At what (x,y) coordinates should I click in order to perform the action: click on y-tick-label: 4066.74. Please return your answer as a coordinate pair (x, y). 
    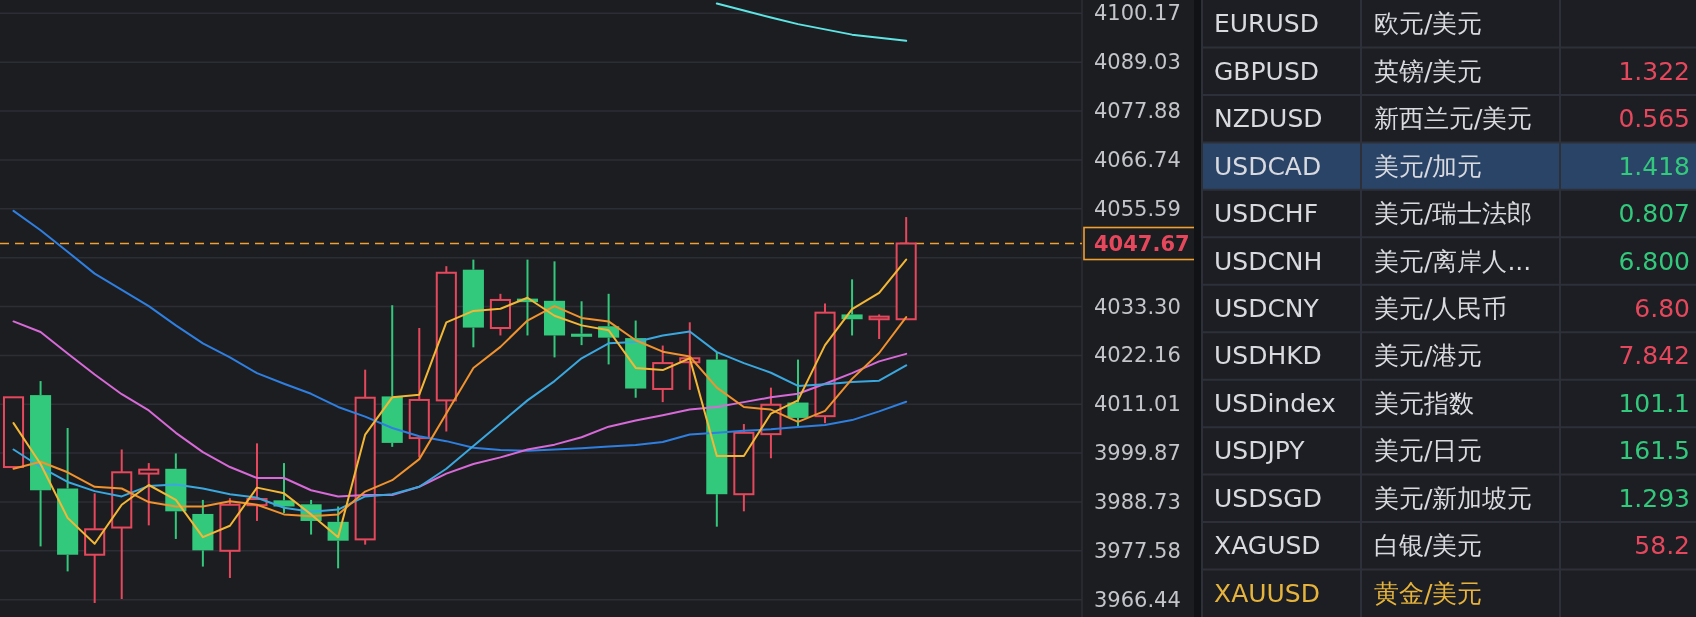
    Looking at the image, I should click on (1137, 159).